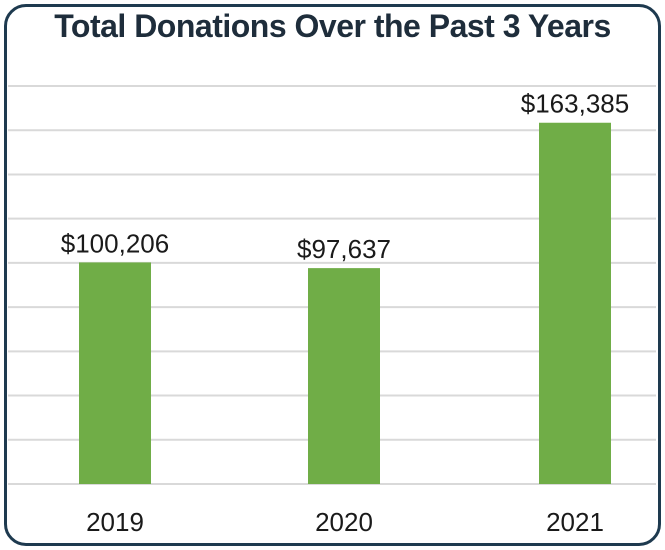 This screenshot has width=665, height=550. Describe the element at coordinates (575, 303) in the screenshot. I see `bar-2021` at that location.